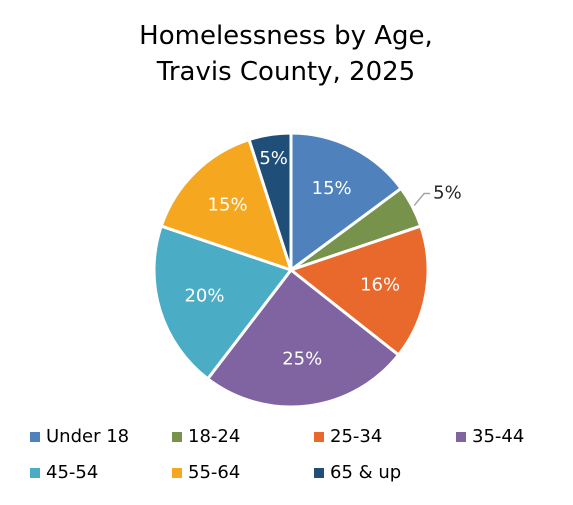  Describe the element at coordinates (365, 472) in the screenshot. I see `legend-label-65-and-up: 65 & up` at that location.